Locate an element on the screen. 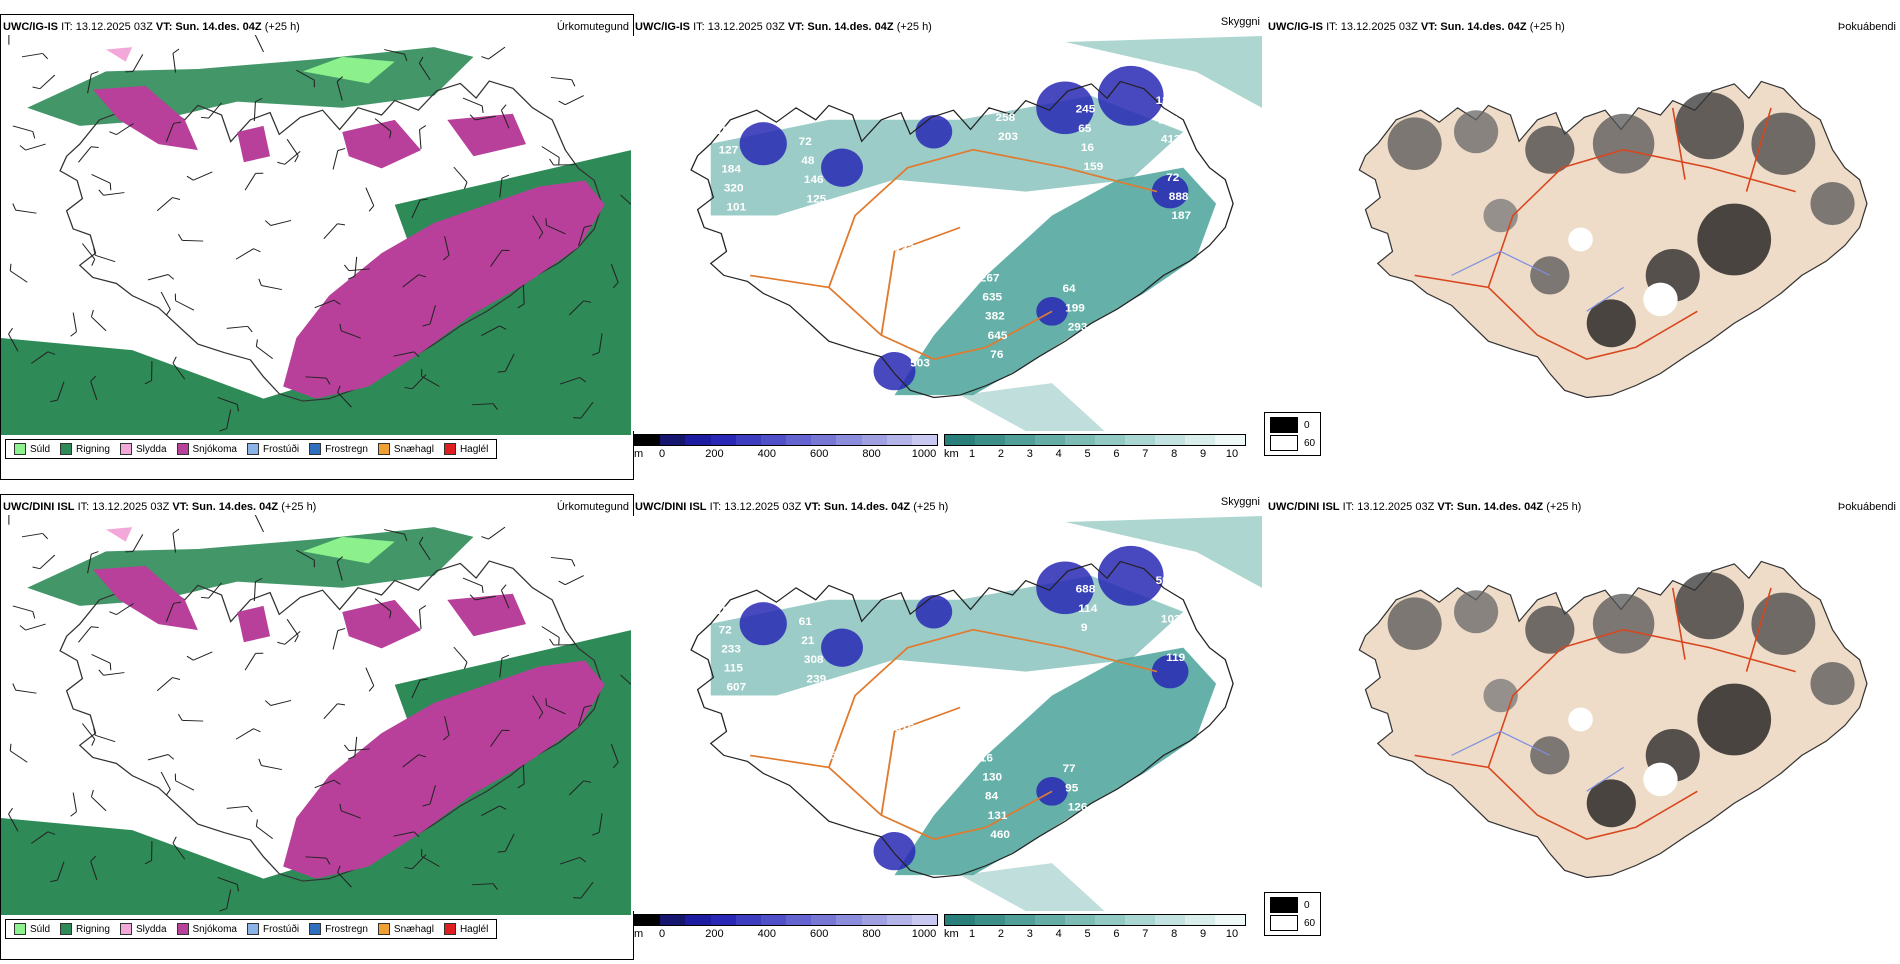 Image resolution: width=1900 pixels, height=964 pixels. colorbar-tick-label: 0 is located at coordinates (662, 454).